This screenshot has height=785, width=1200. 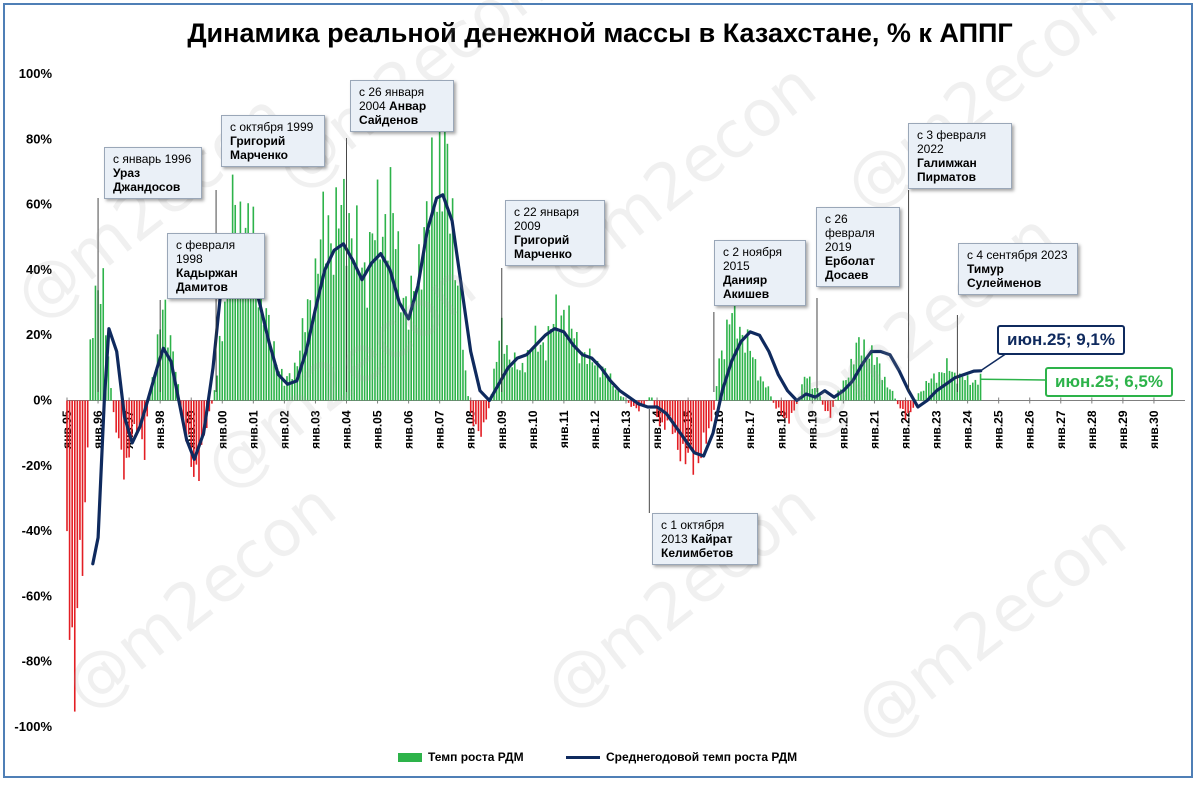 I want to click on last-bar-pointer, so click(x=1013, y=379).